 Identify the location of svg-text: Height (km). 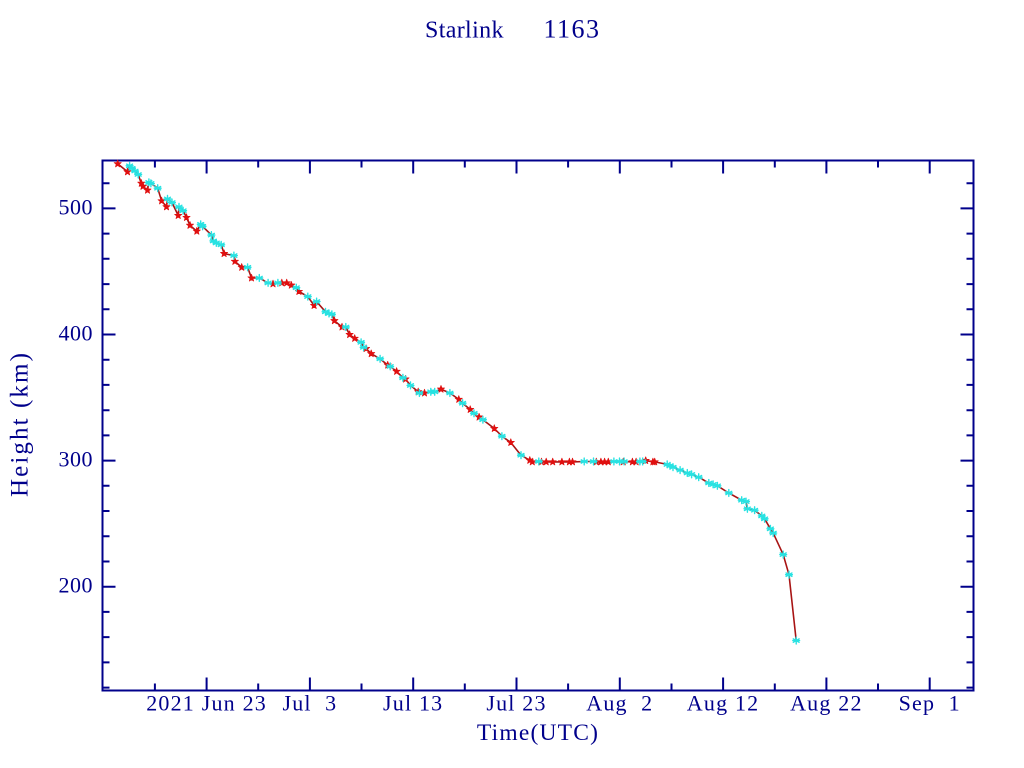
(20, 424).